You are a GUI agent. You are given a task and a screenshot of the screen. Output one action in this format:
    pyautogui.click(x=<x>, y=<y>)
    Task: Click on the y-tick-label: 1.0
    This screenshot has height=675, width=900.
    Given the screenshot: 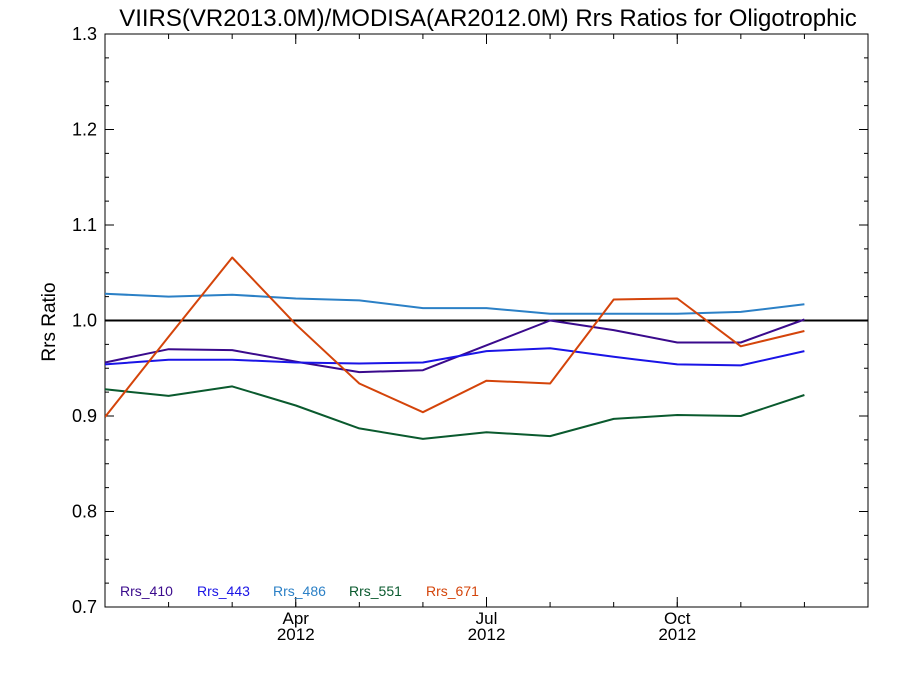 What is the action you would take?
    pyautogui.click(x=84, y=321)
    